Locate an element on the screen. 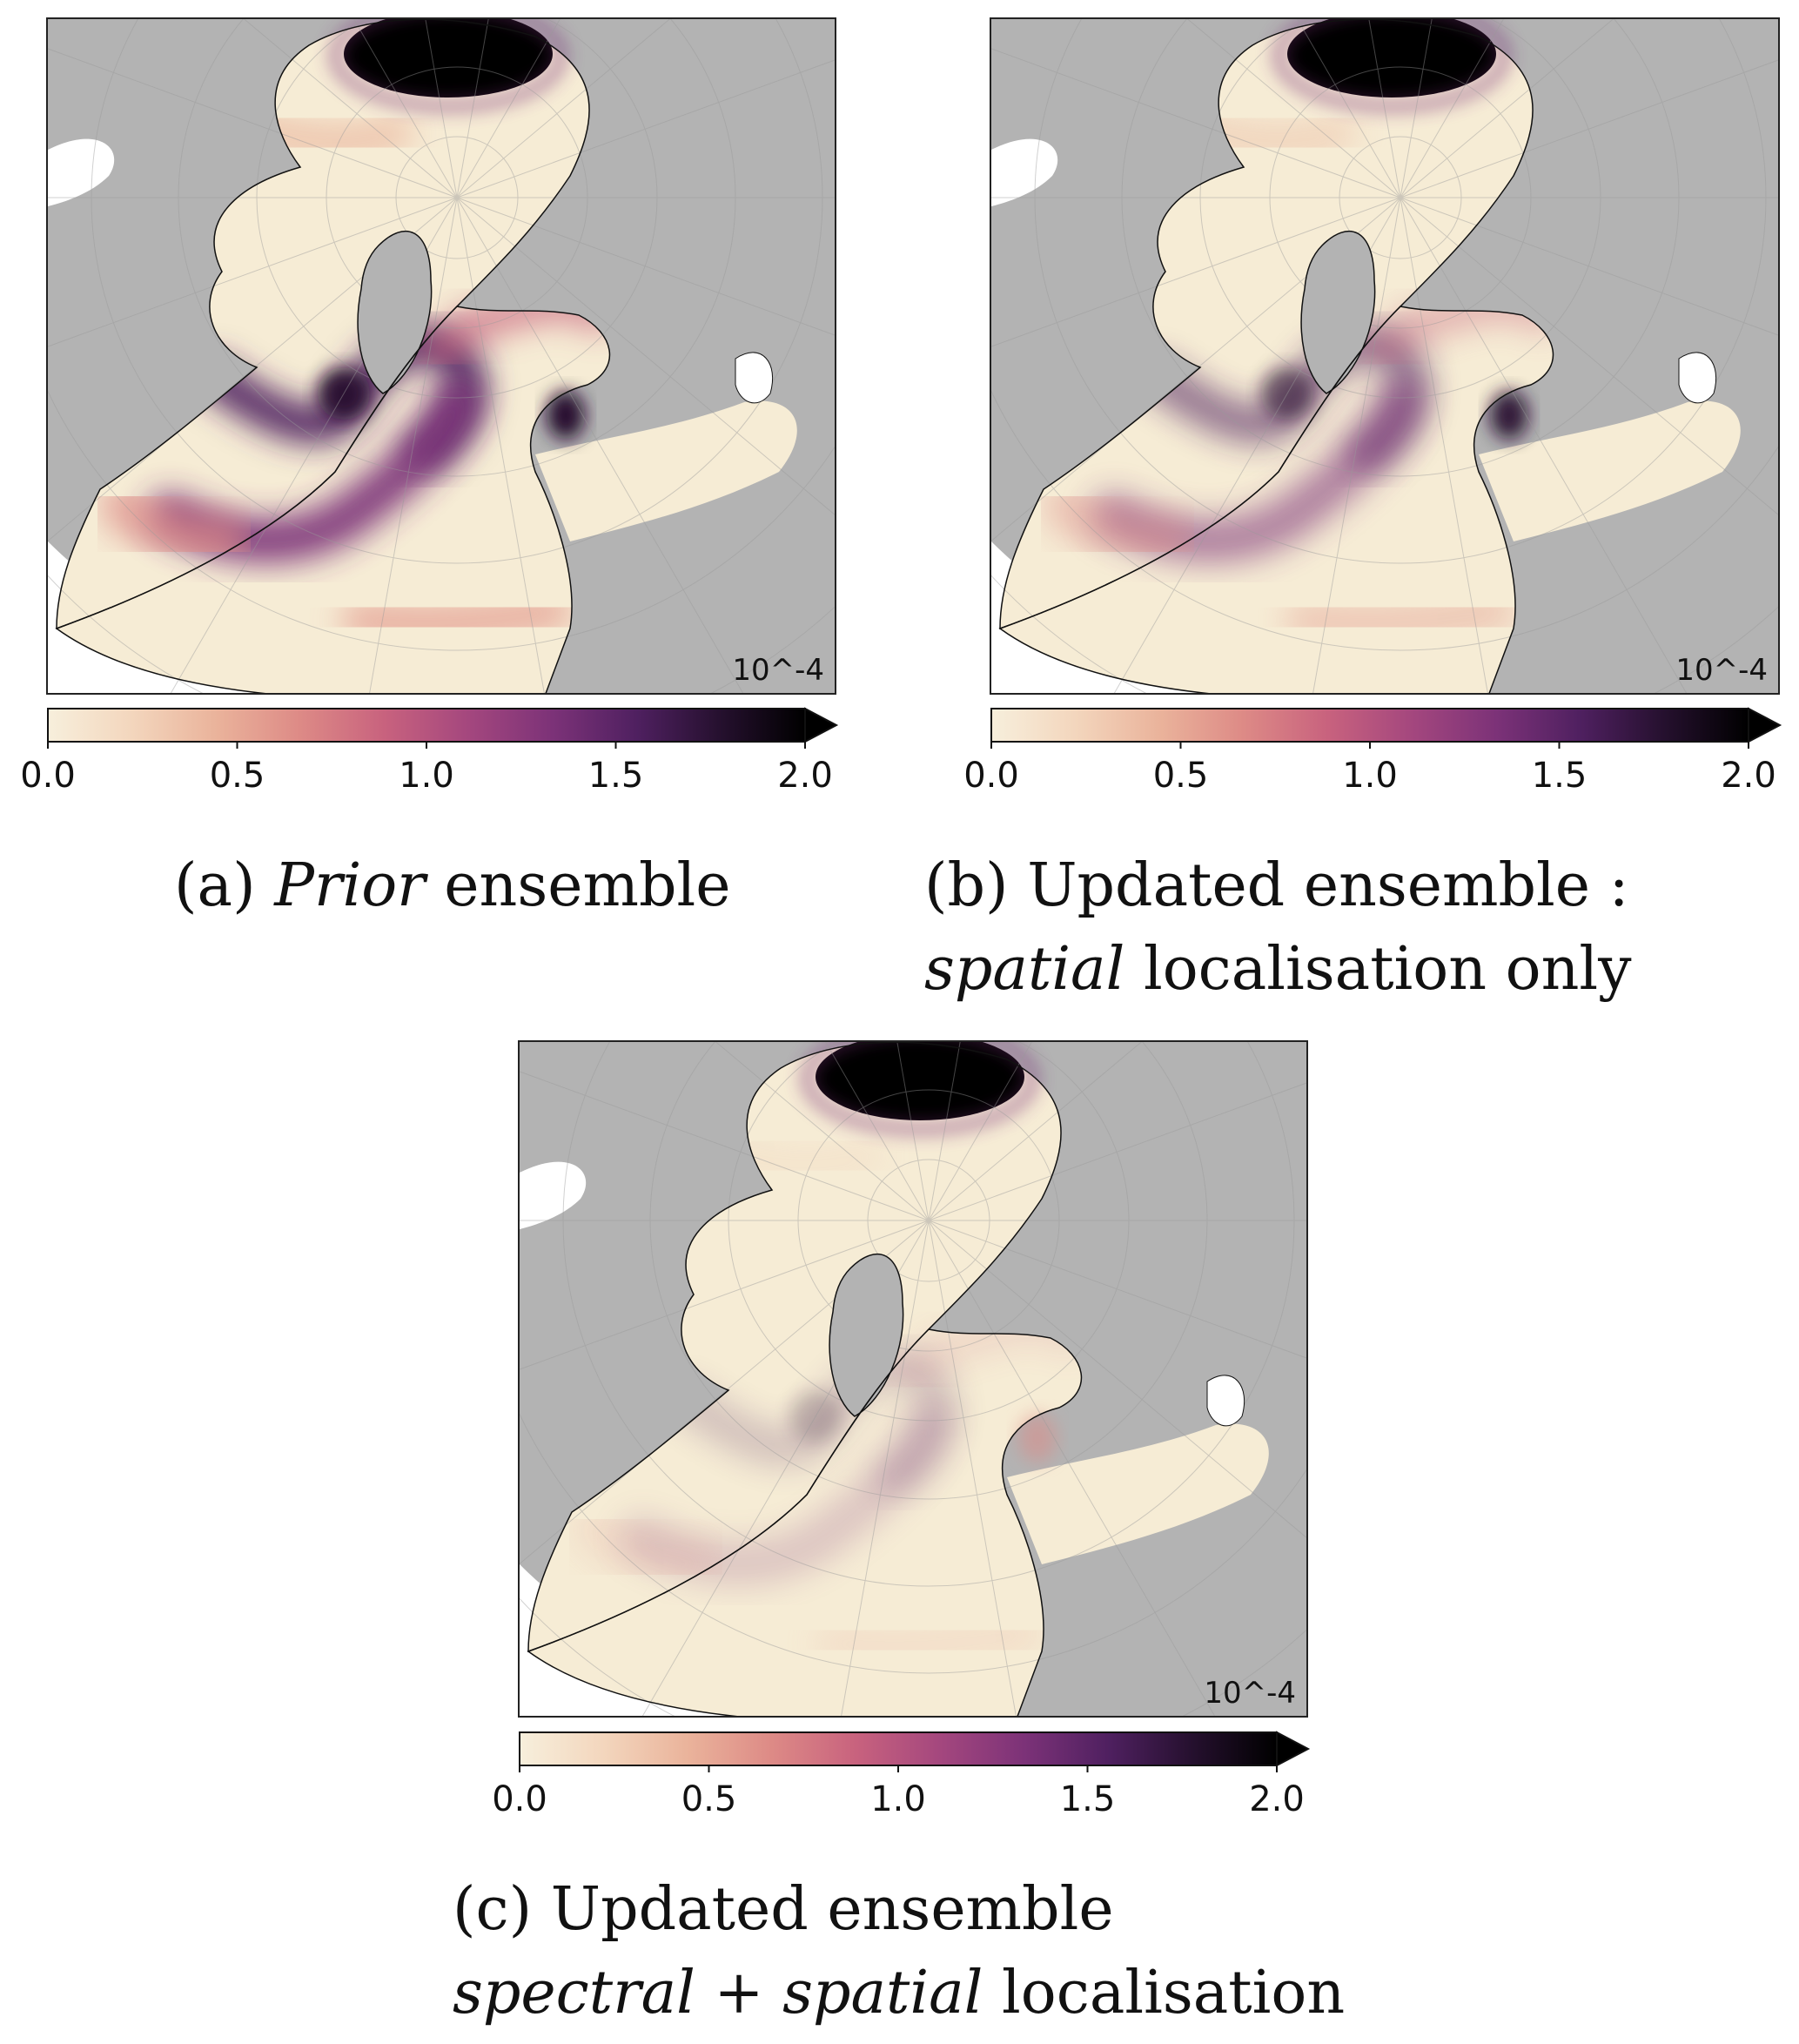 Image resolution: width=1799 pixels, height=2044 pixels. caption-c-line2: localisation is located at coordinates (1164, 1993).